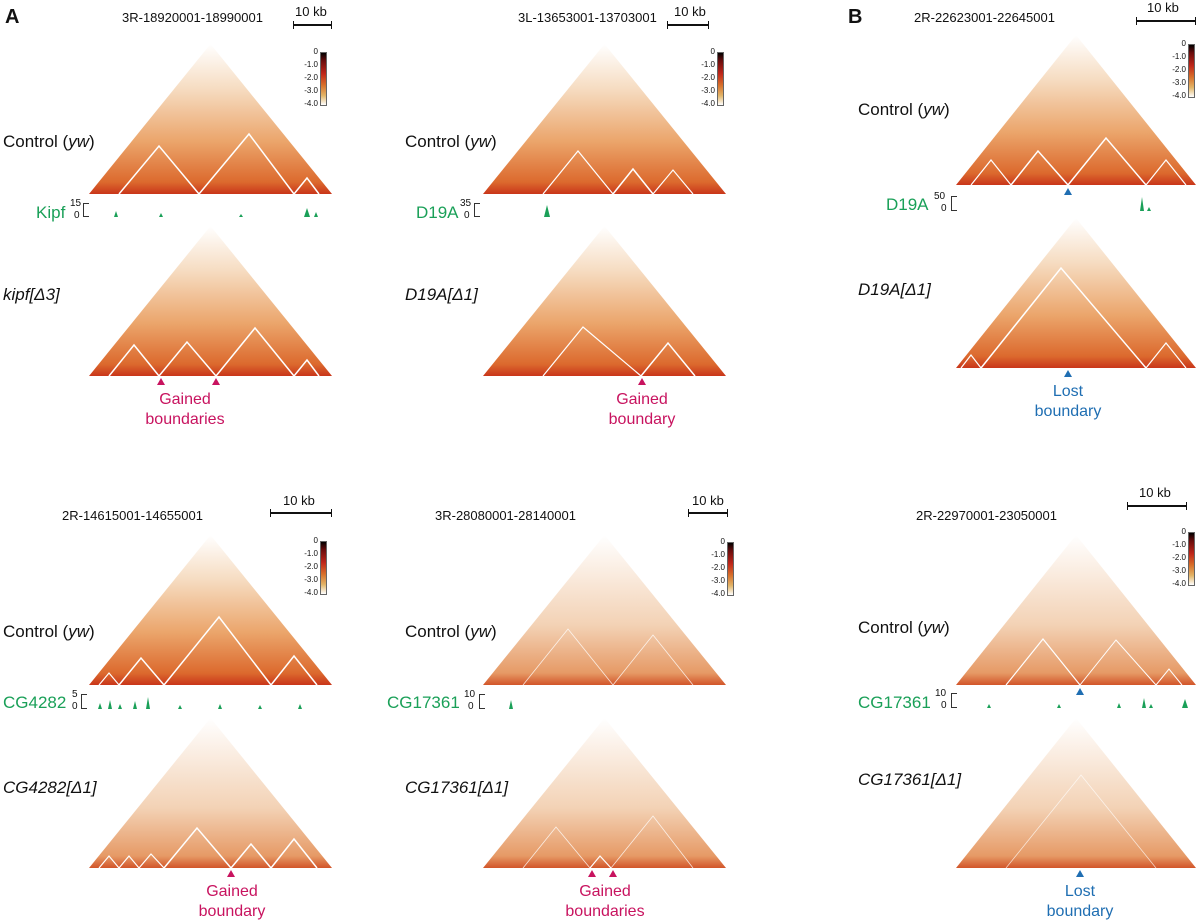  What do you see at coordinates (132, 515) in the screenshot?
I see `region-label: 2R-14615001-14655001` at bounding box center [132, 515].